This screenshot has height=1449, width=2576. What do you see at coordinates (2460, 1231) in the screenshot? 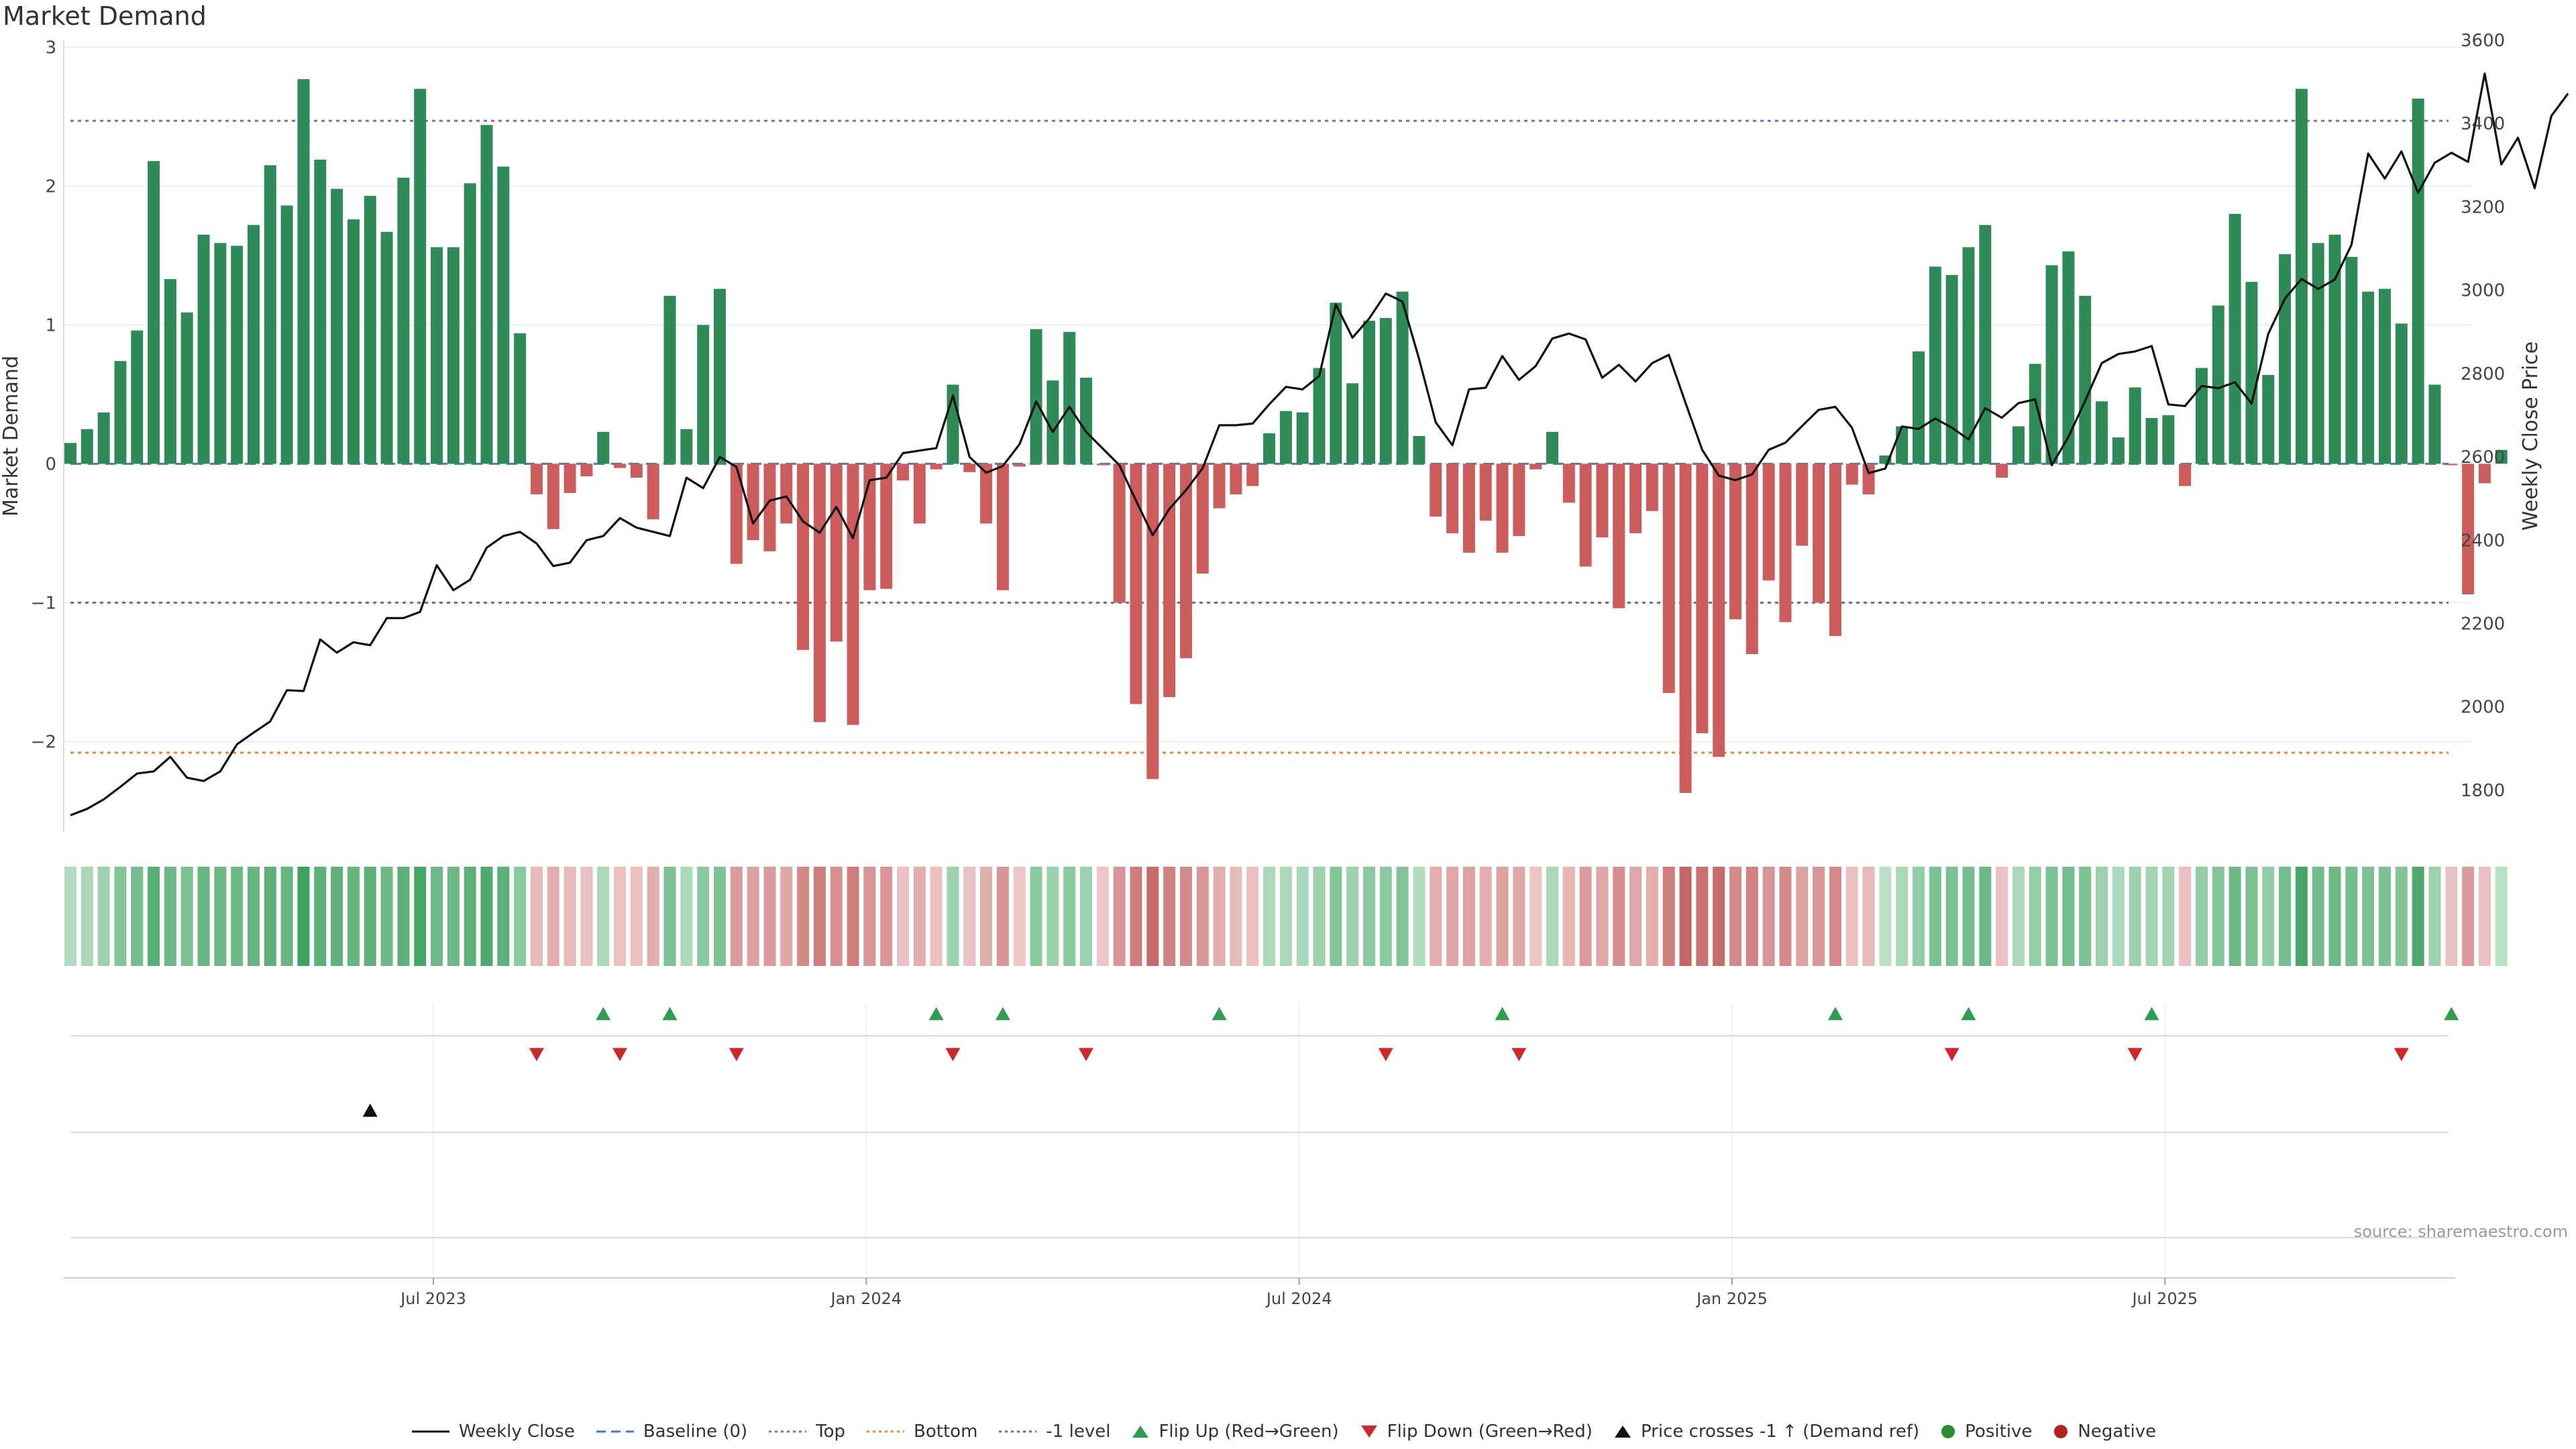
I see `source-note: source: sharemaestro.com` at bounding box center [2460, 1231].